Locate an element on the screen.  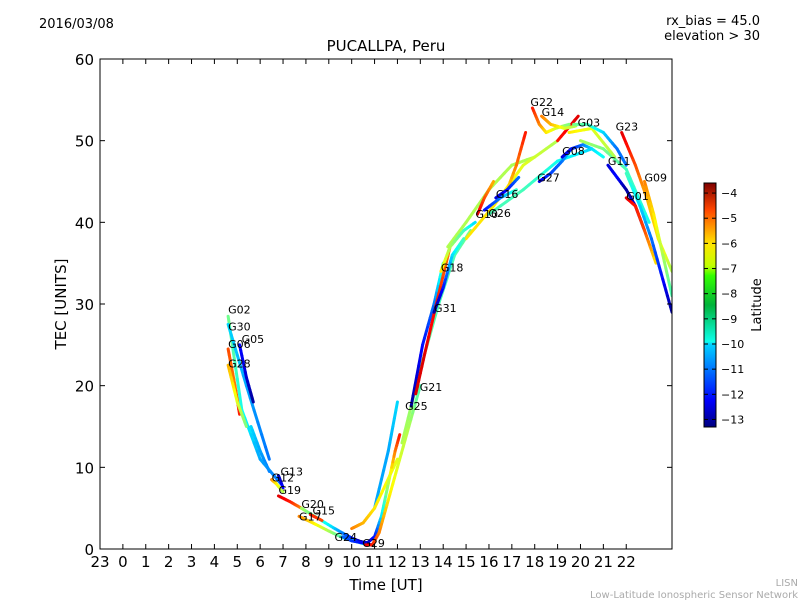
x-tick-label: 18 is located at coordinates (534, 562).